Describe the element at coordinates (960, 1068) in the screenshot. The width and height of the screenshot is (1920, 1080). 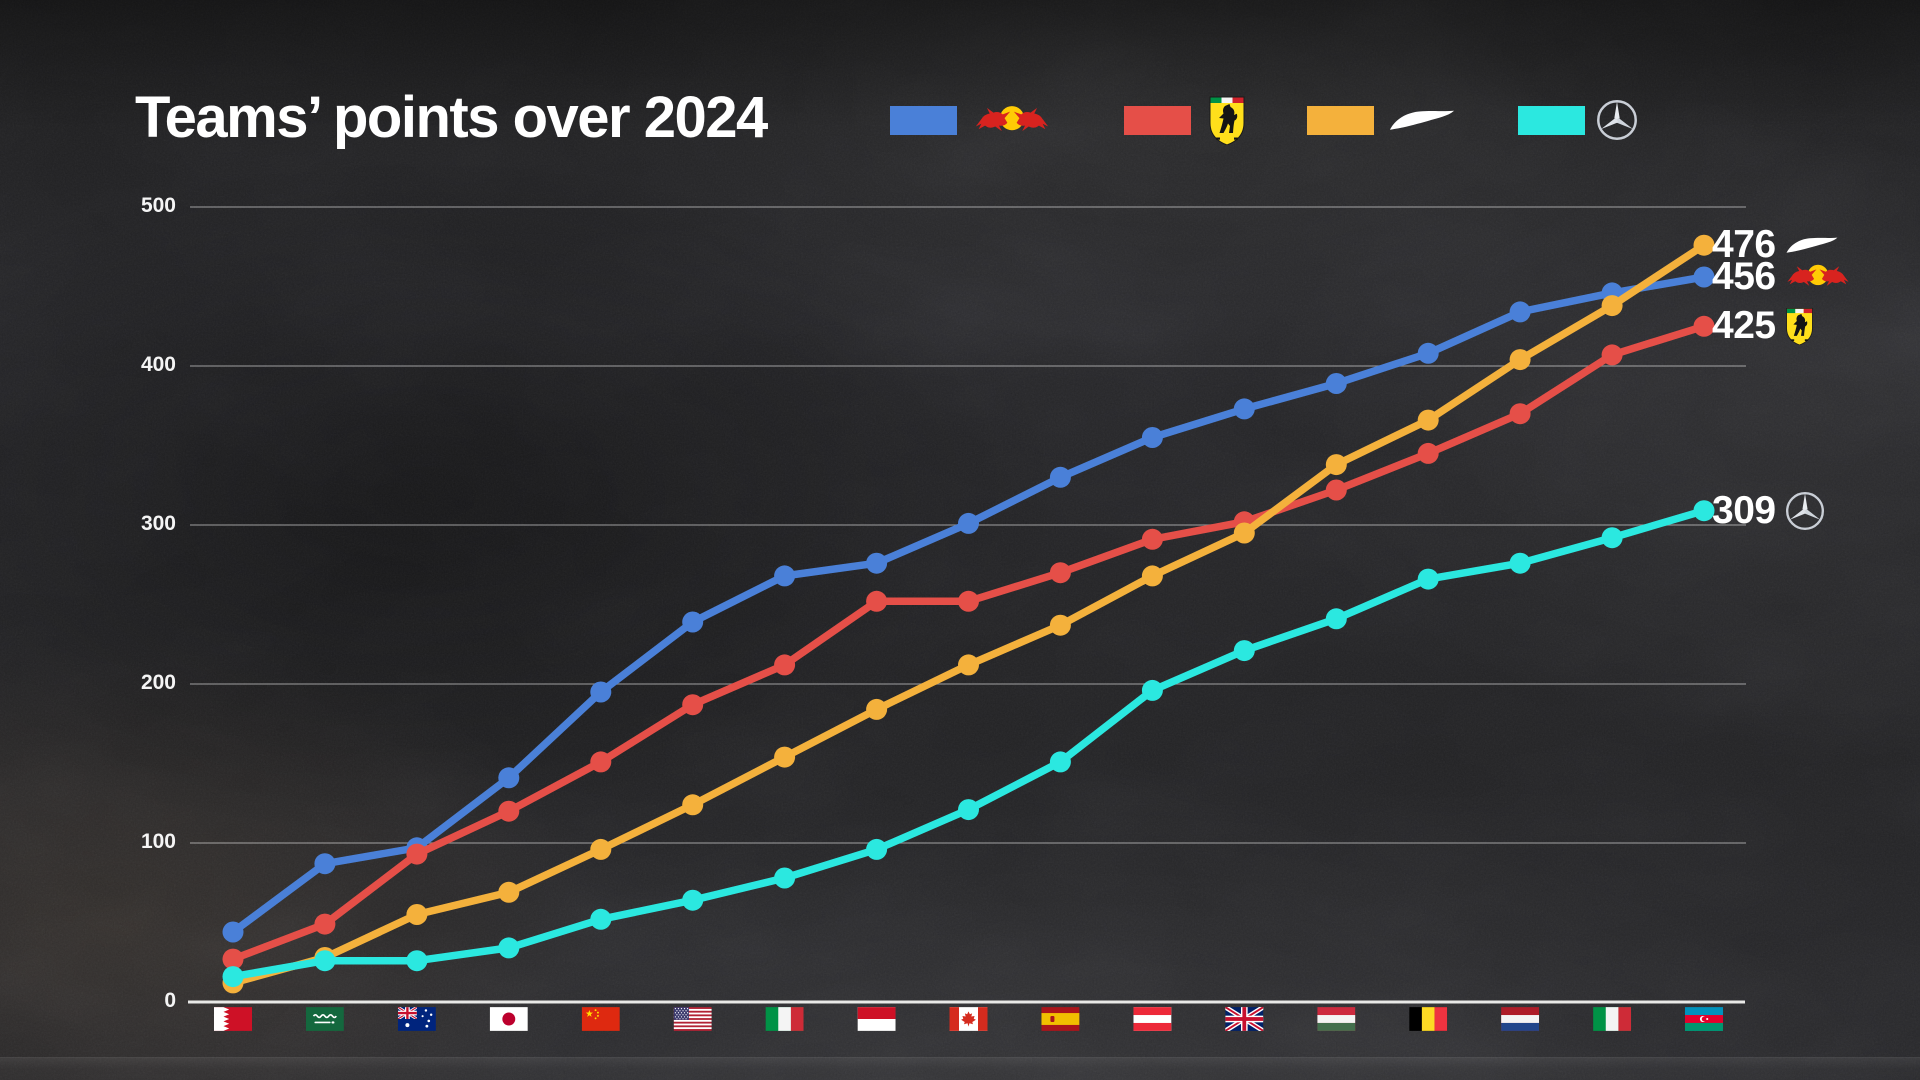
I see `bottom-edge-seam` at that location.